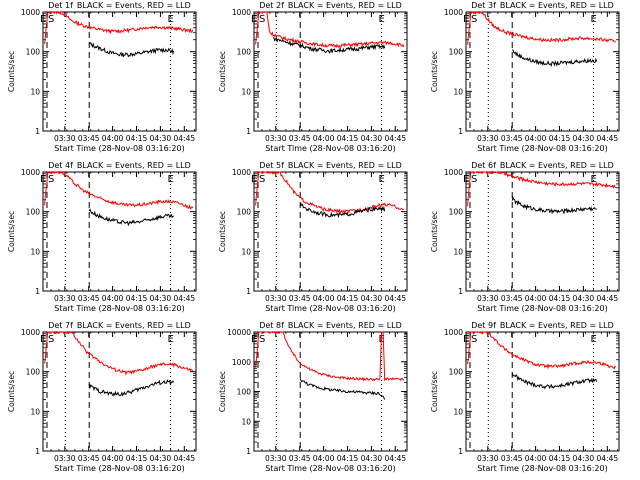 The width and height of the screenshot is (640, 480). Describe the element at coordinates (483, 5) in the screenshot. I see `detector-name: Det 3f` at that location.